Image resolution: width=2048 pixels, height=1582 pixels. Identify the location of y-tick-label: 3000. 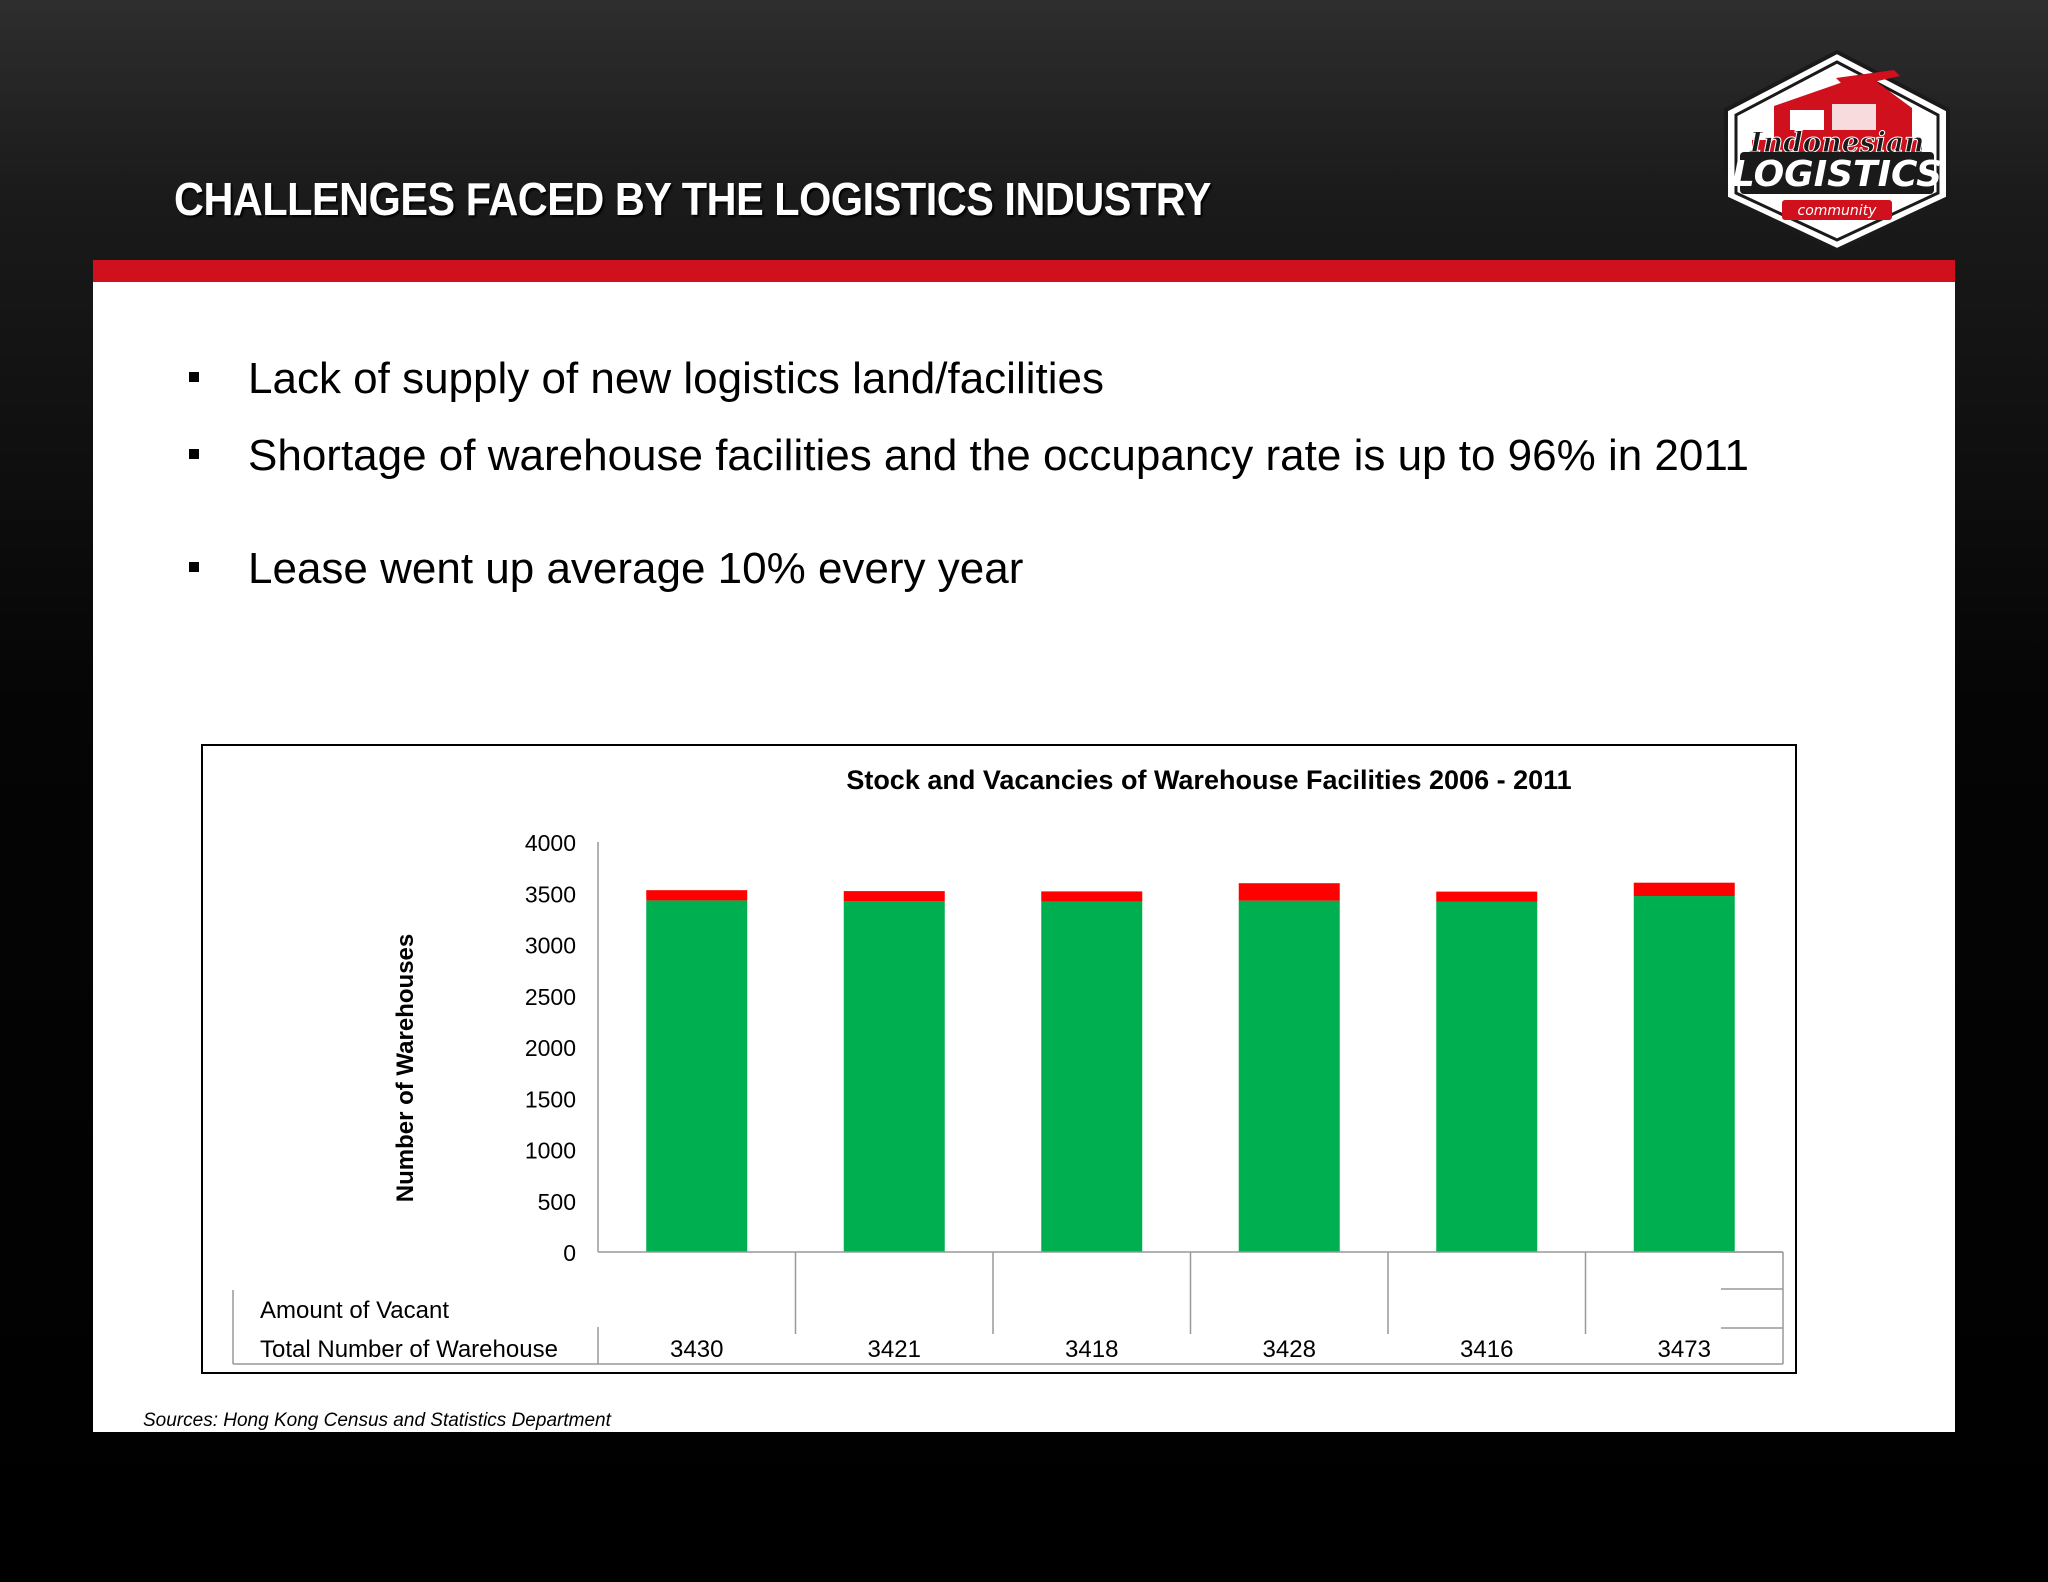
(550, 946).